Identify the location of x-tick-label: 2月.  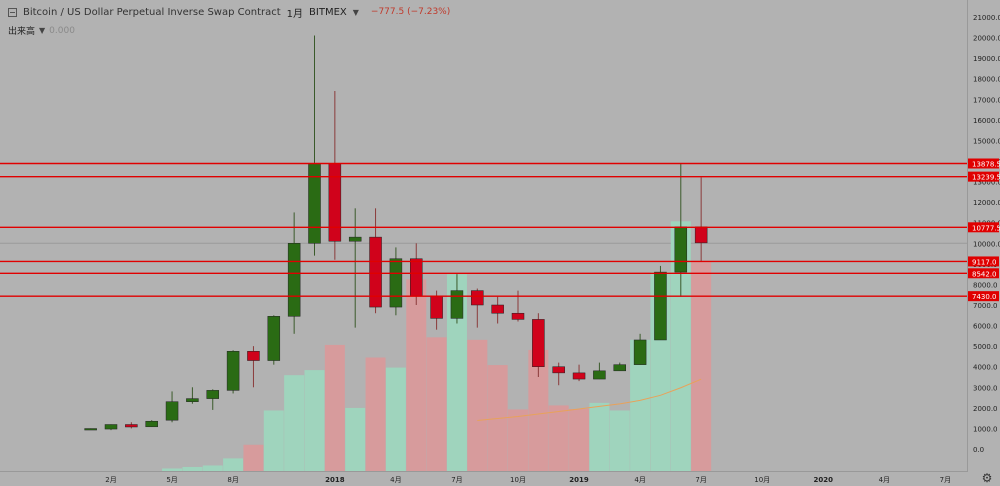
(110, 480).